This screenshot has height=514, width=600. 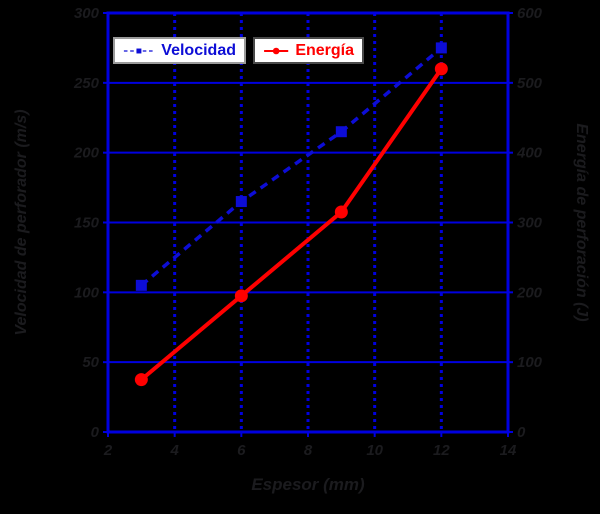 I want to click on y-right-tick-label: 300, so click(x=530, y=223).